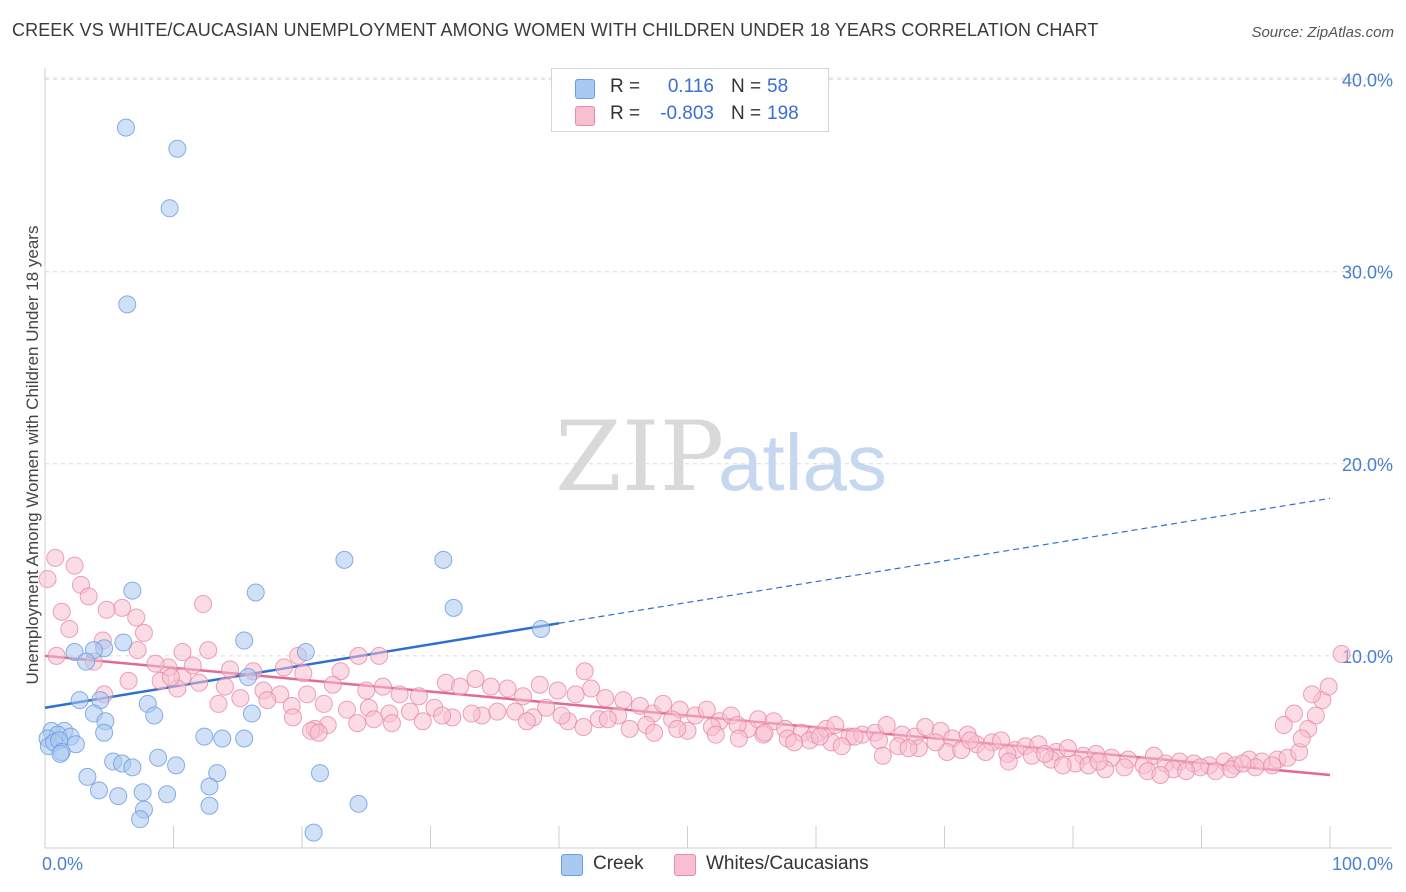  What do you see at coordinates (585, 116) in the screenshot?
I see `whites-swatch` at bounding box center [585, 116].